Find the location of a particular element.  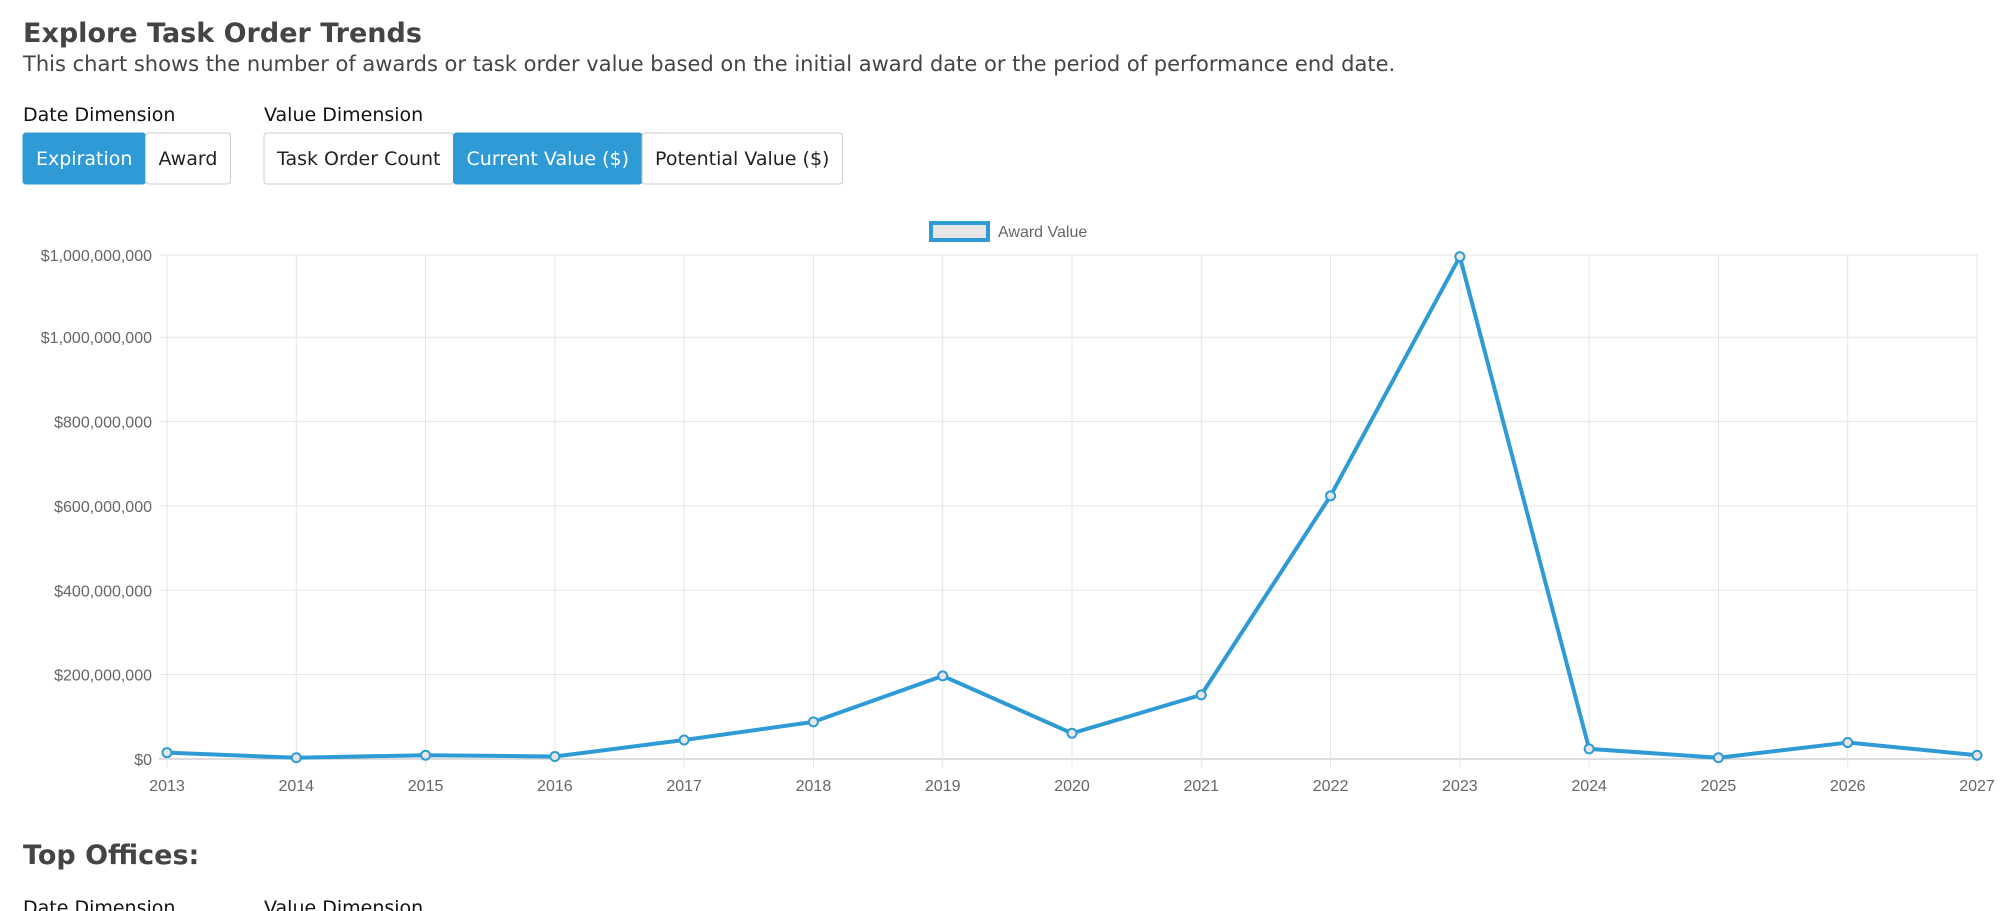

x-tick-label: 2015 is located at coordinates (426, 786).